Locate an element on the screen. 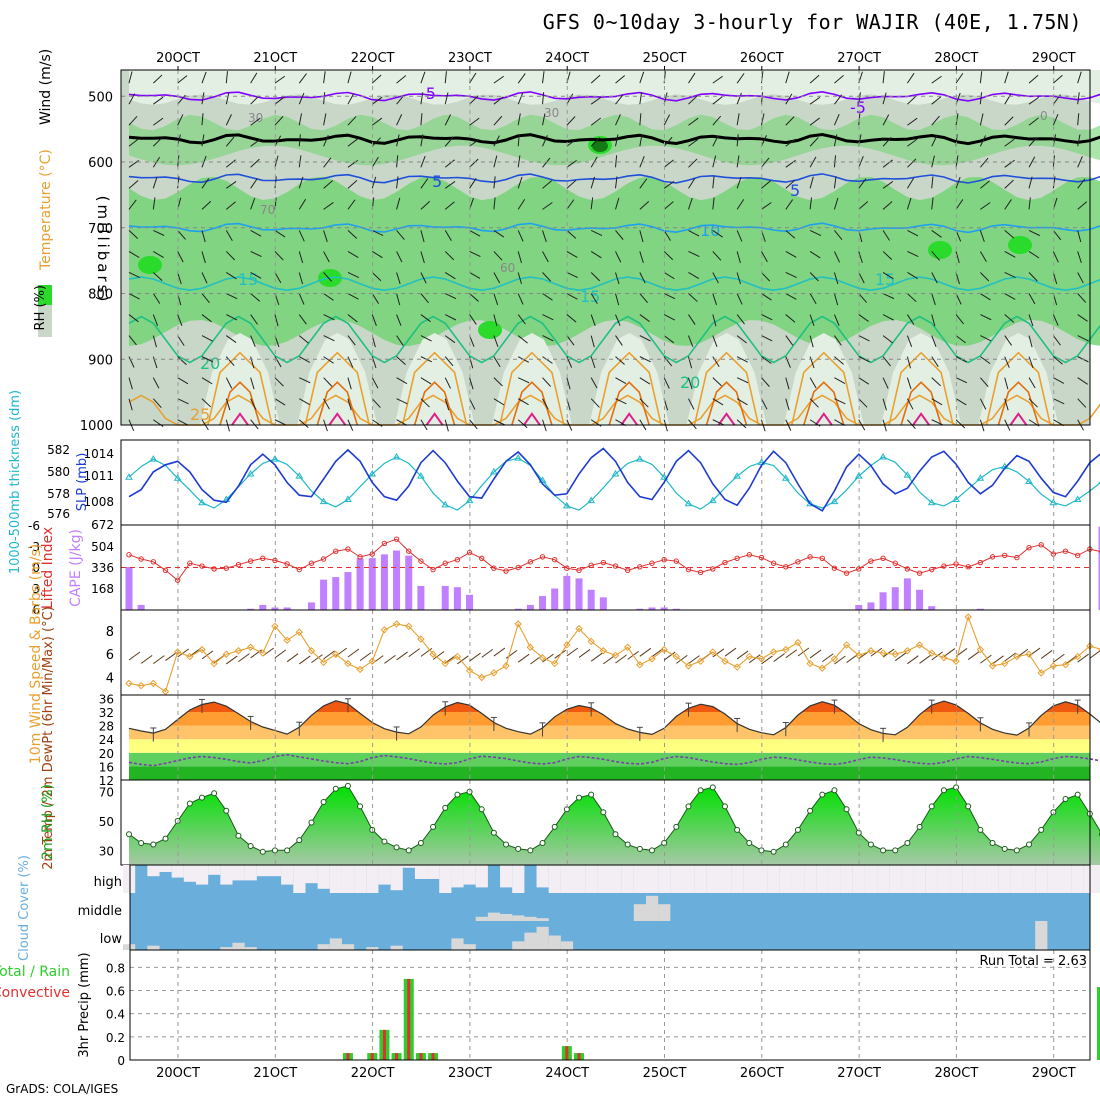 The width and height of the screenshot is (1100, 1100). y-tick-label-right: 1008 is located at coordinates (98, 502).